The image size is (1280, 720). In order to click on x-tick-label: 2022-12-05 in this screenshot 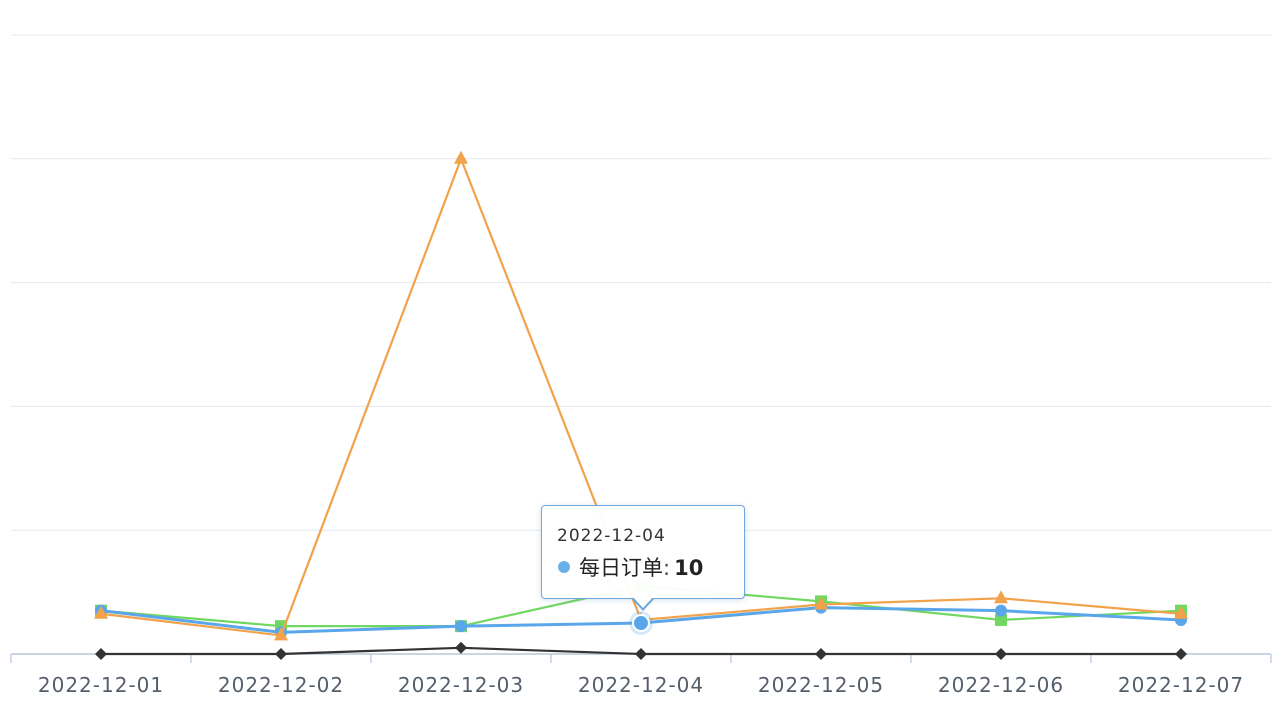, I will do `click(821, 685)`.